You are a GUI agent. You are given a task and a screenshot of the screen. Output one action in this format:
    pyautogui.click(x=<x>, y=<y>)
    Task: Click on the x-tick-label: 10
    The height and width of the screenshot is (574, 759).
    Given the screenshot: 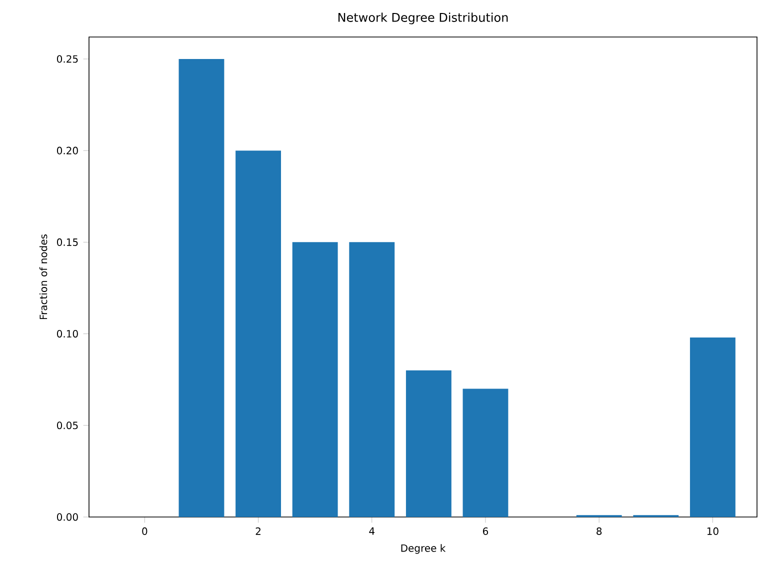 What is the action you would take?
    pyautogui.click(x=712, y=531)
    